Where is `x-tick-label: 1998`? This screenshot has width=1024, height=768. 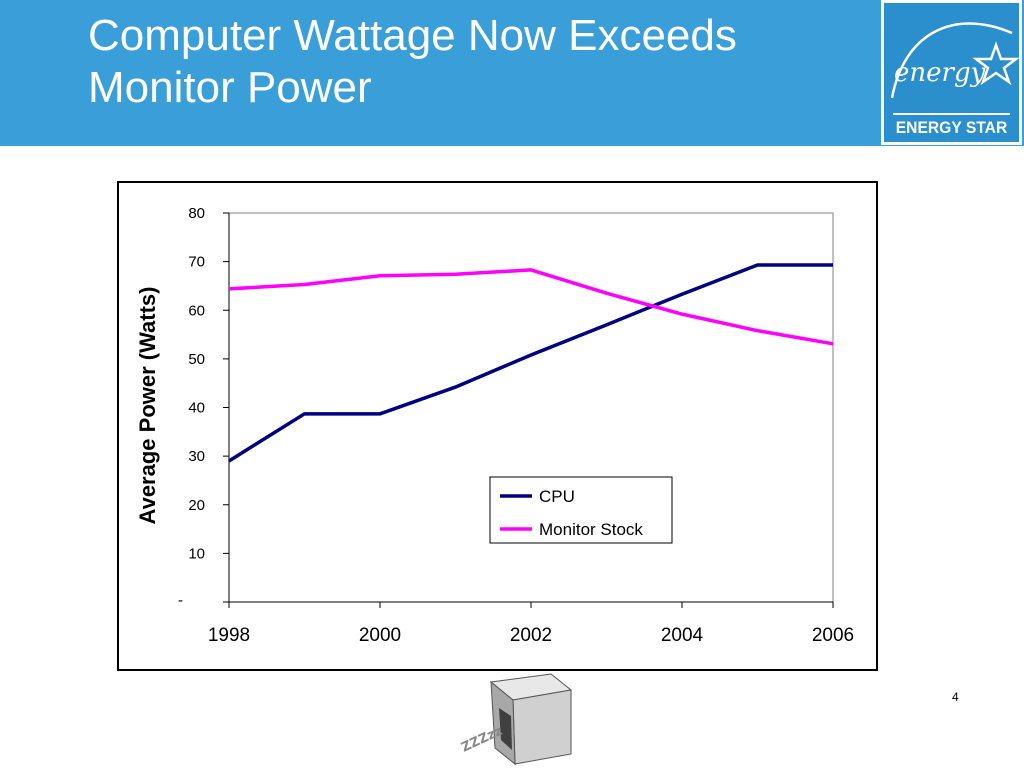
x-tick-label: 1998 is located at coordinates (229, 635).